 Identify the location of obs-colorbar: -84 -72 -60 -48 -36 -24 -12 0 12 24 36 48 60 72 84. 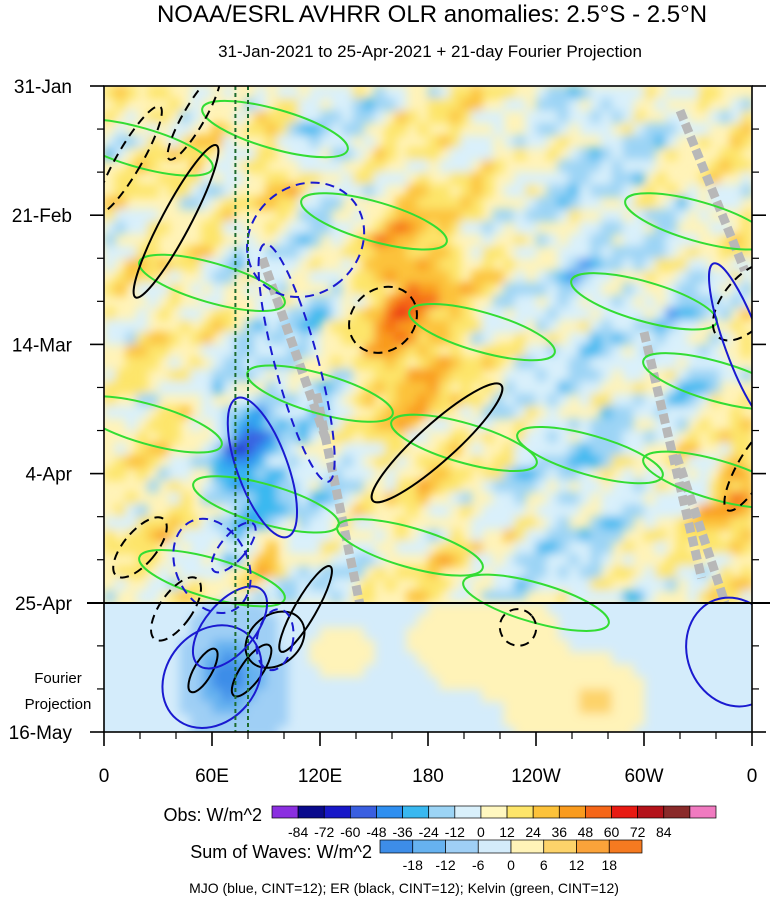
(494, 822).